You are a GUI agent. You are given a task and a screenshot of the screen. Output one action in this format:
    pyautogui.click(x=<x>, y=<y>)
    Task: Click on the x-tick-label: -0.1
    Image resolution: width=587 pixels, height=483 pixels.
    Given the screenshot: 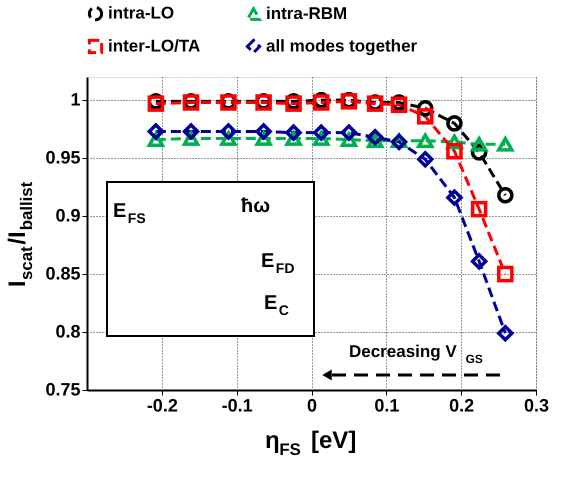 What is the action you would take?
    pyautogui.click(x=237, y=406)
    